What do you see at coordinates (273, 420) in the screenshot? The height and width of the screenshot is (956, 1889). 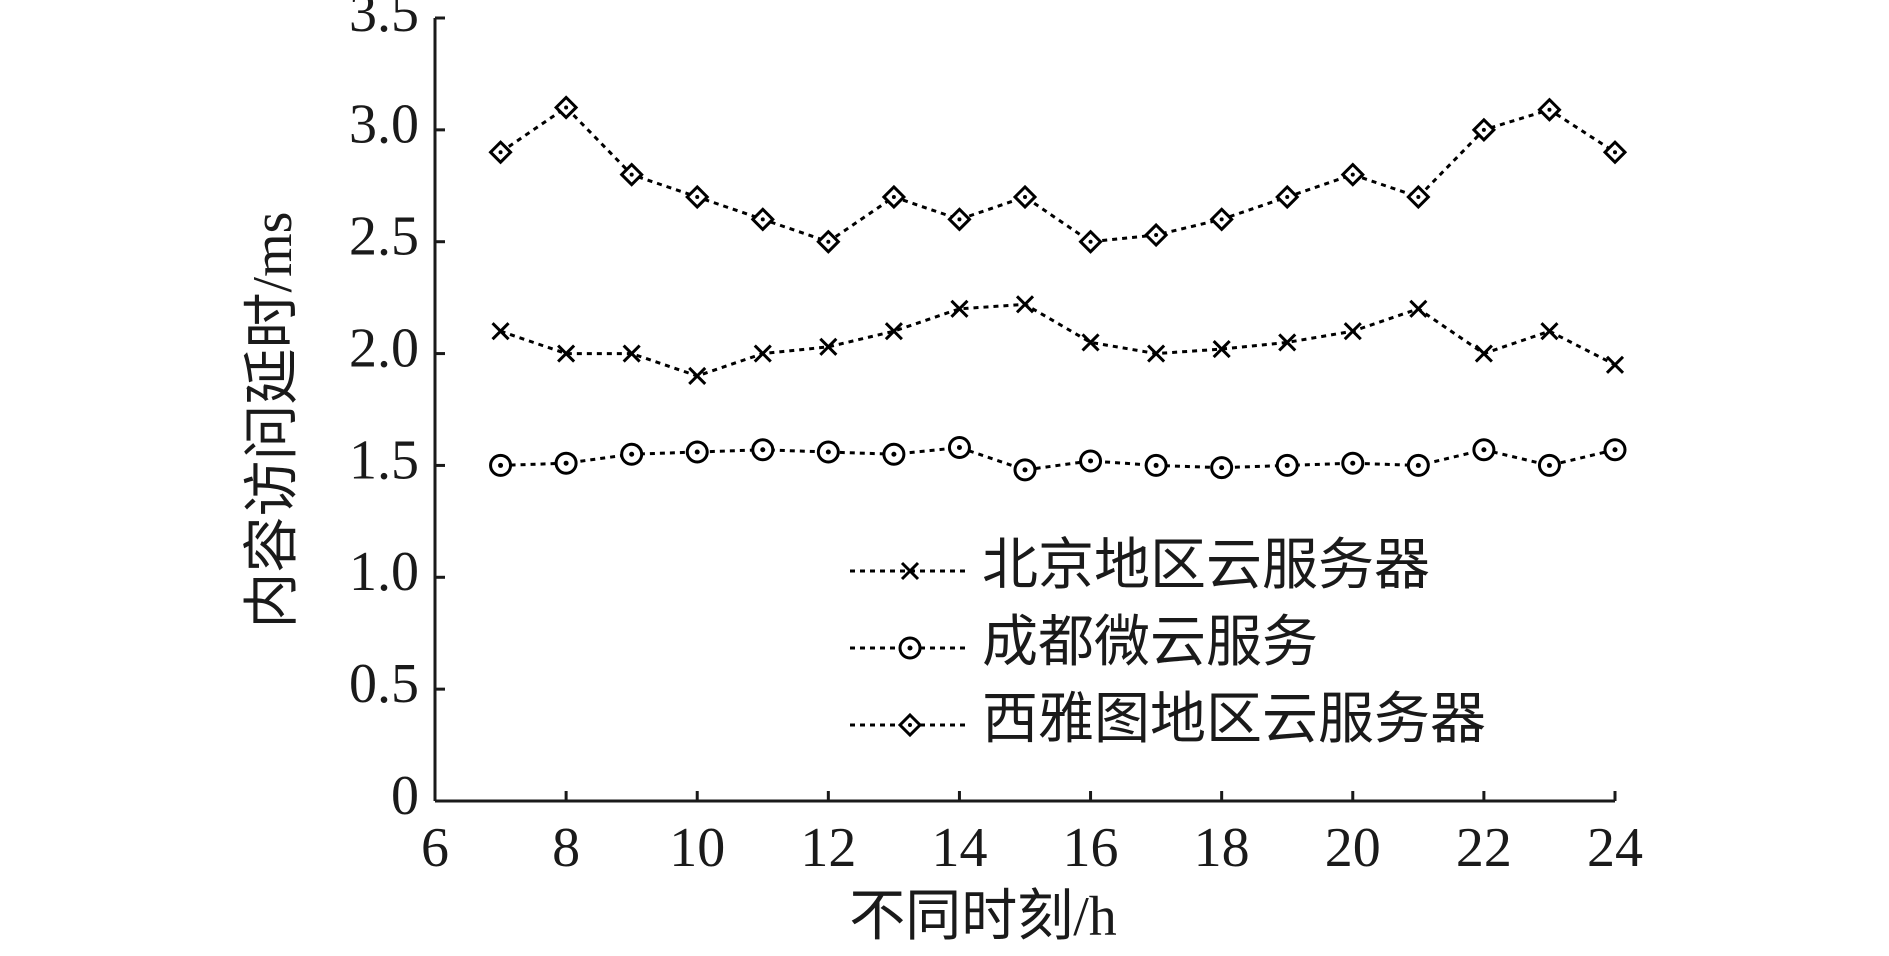 I see `y-axis-label: 内容访问延时/ms` at bounding box center [273, 420].